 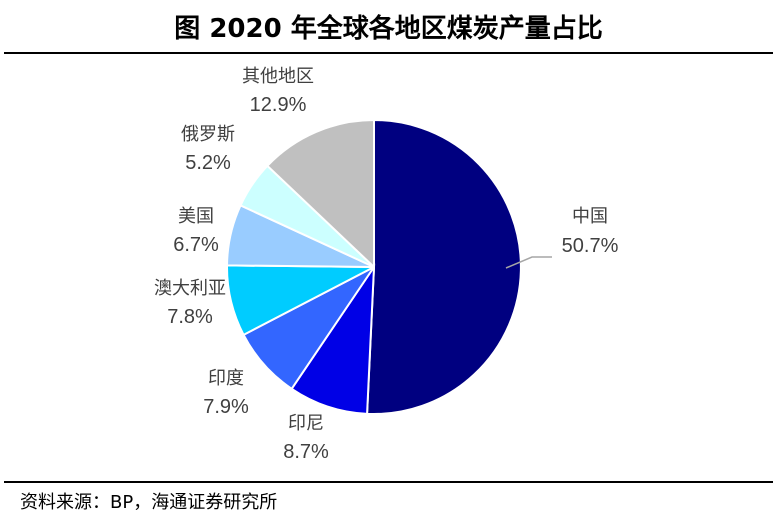 I want to click on slice-label-usa: 美国, so click(x=196, y=216).